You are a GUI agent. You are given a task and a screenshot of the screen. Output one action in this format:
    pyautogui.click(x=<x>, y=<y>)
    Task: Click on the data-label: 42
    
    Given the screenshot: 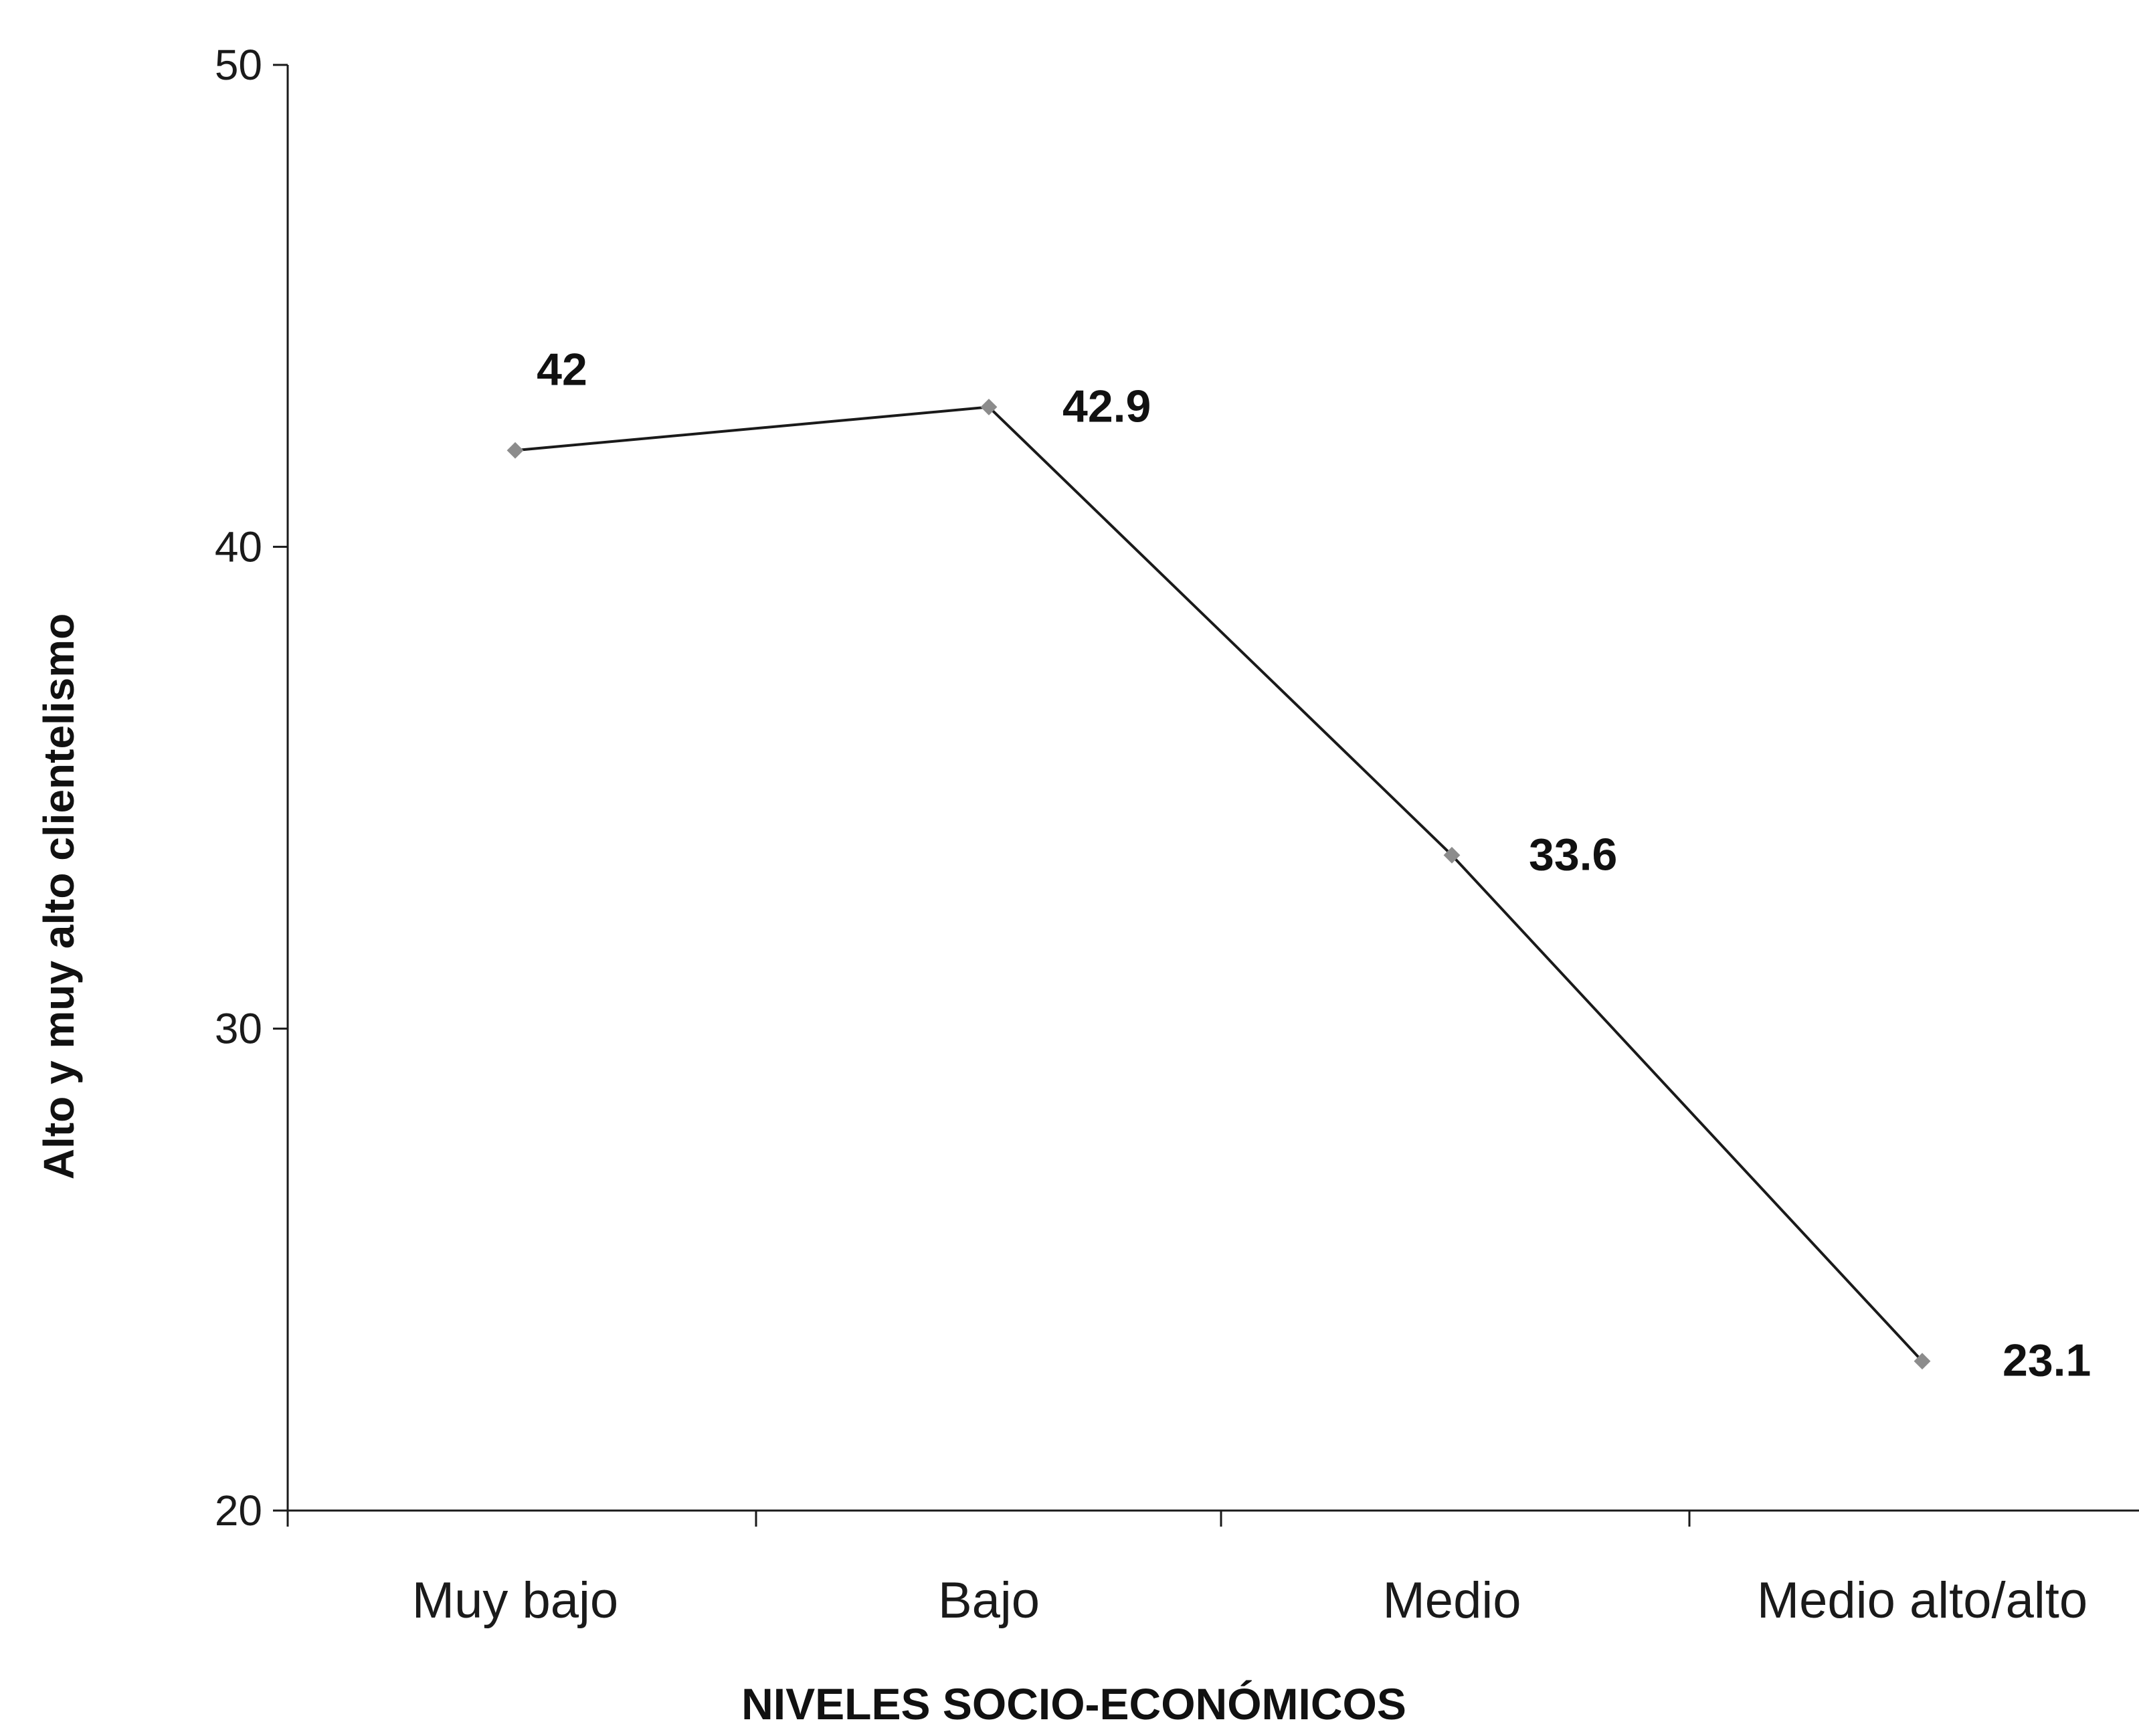 What is the action you would take?
    pyautogui.click(x=562, y=369)
    